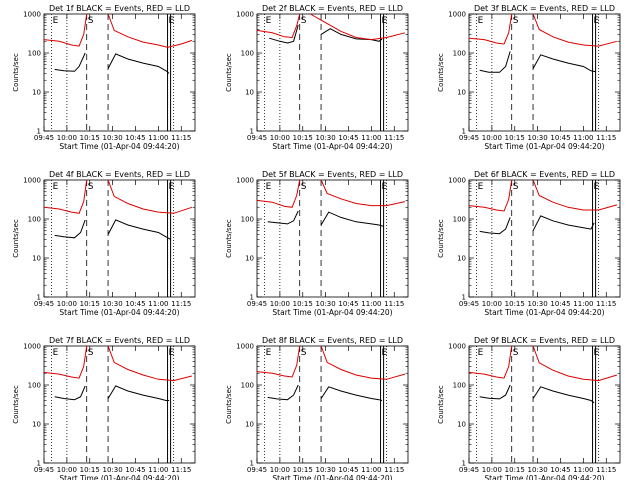 Image resolution: width=640 pixels, height=480 pixels. Describe the element at coordinates (119, 340) in the screenshot. I see `panel-title: Det 7f BLACK = Events, RED = LLD` at that location.